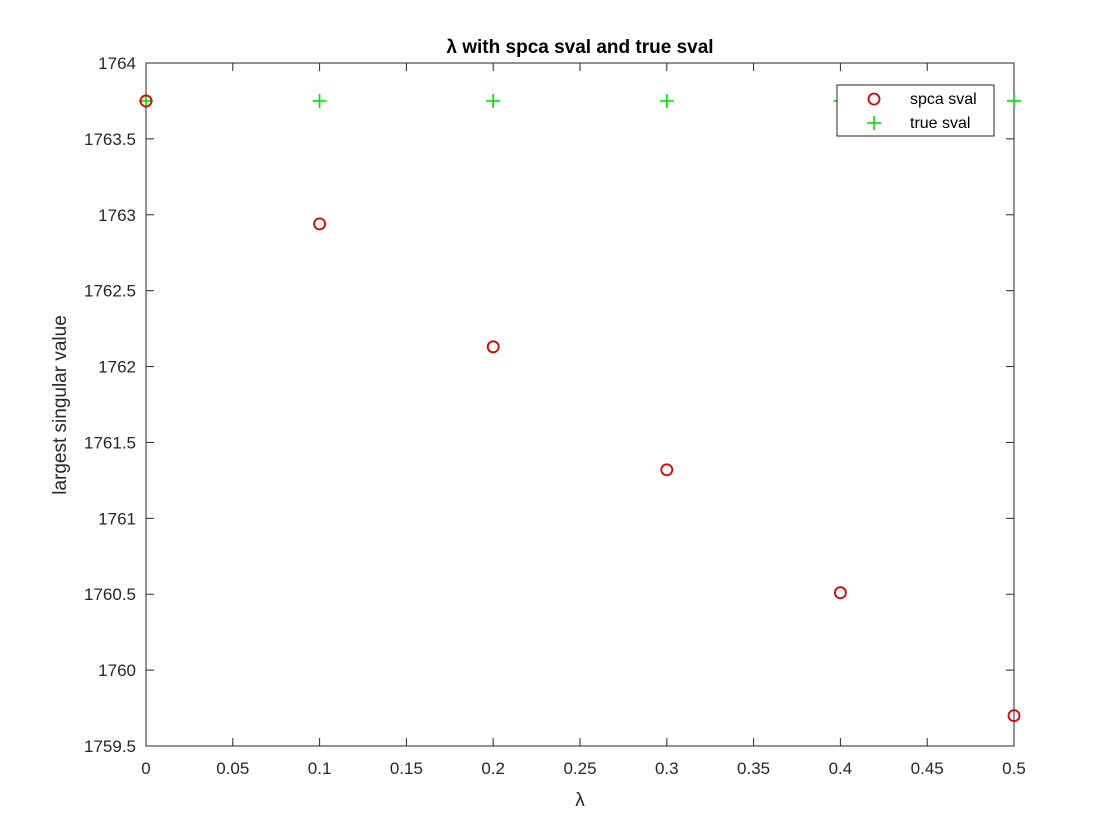  What do you see at coordinates (145, 768) in the screenshot?
I see `x-tick-label: 0` at bounding box center [145, 768].